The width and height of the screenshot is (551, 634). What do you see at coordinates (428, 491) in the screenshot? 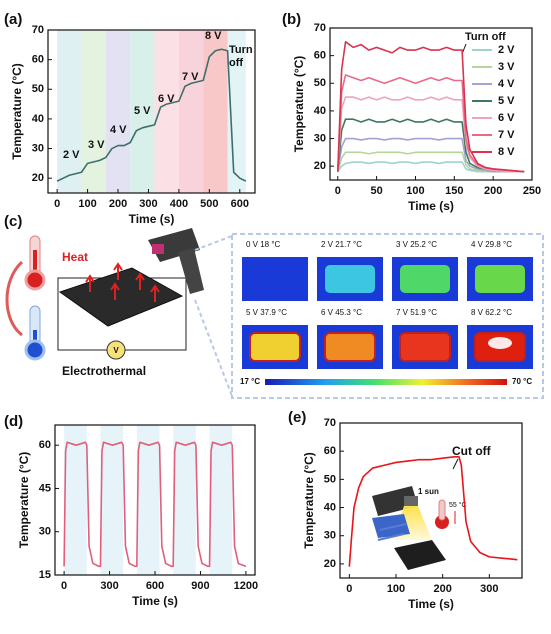
I see `annotation: 1 sun` at bounding box center [428, 491].